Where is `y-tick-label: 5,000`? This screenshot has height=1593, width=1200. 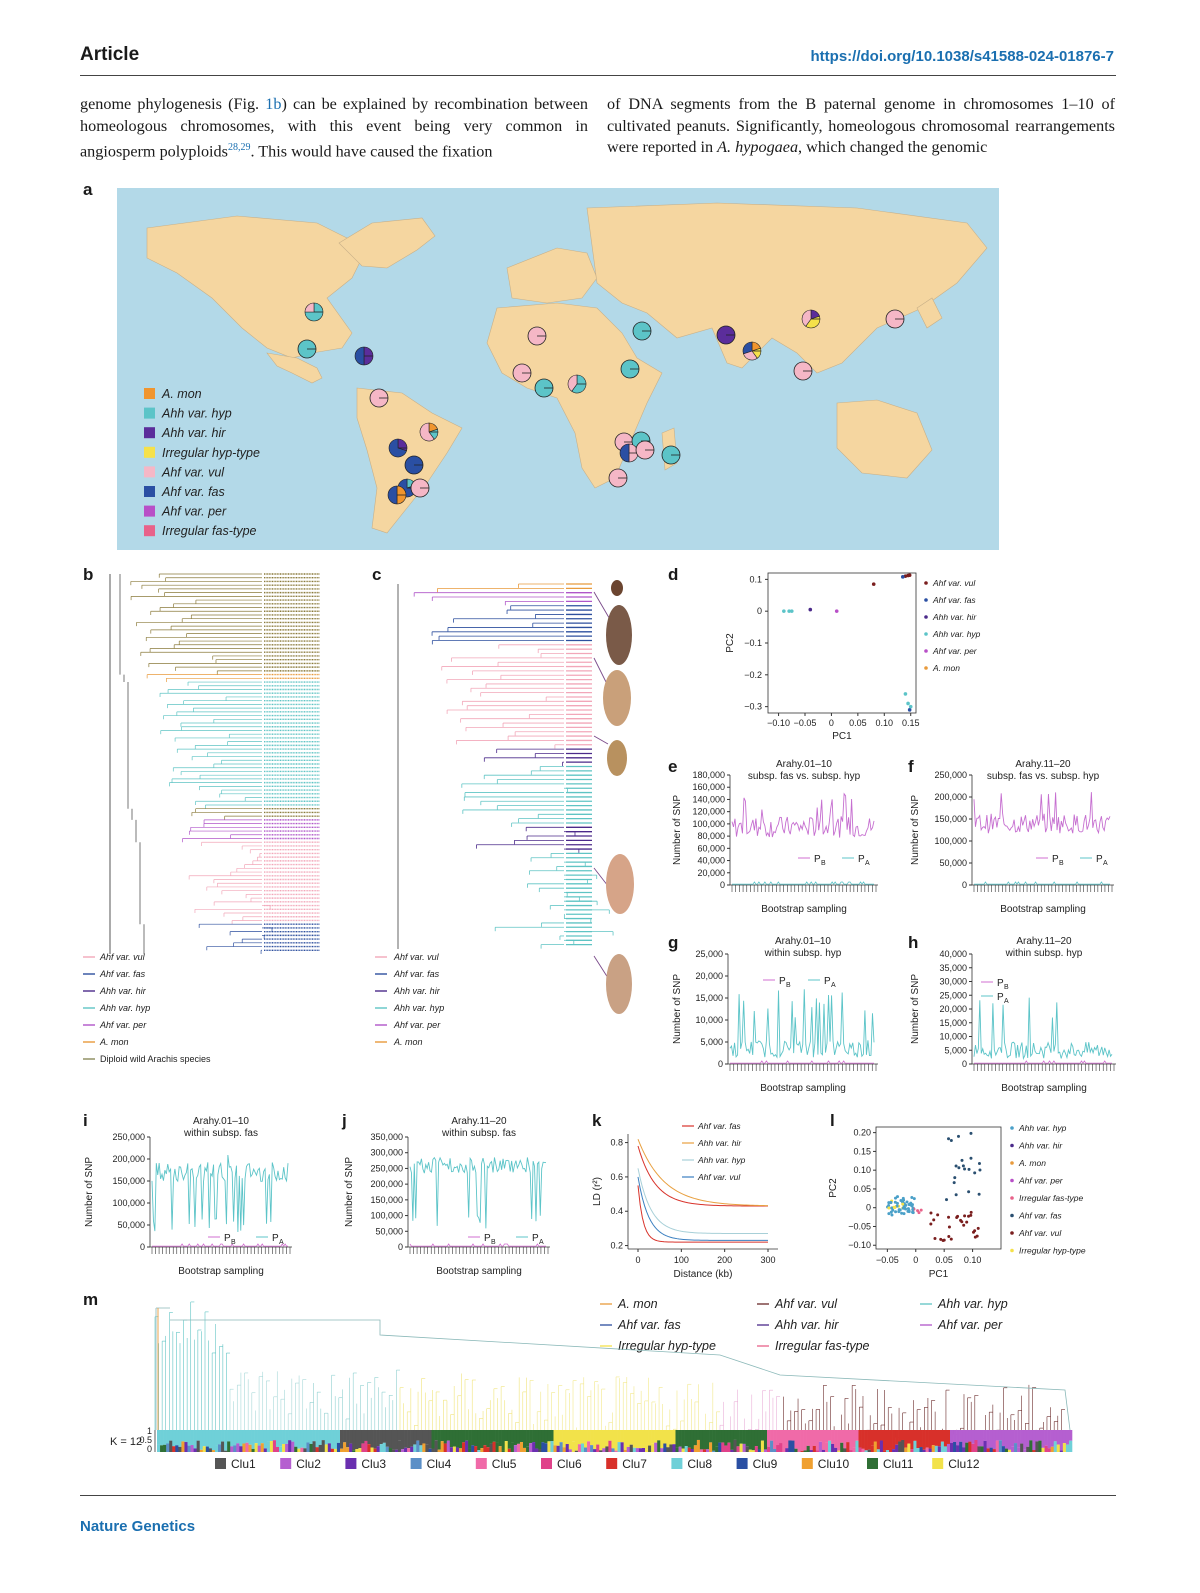
y-tick-label: 5,000 is located at coordinates (955, 1050).